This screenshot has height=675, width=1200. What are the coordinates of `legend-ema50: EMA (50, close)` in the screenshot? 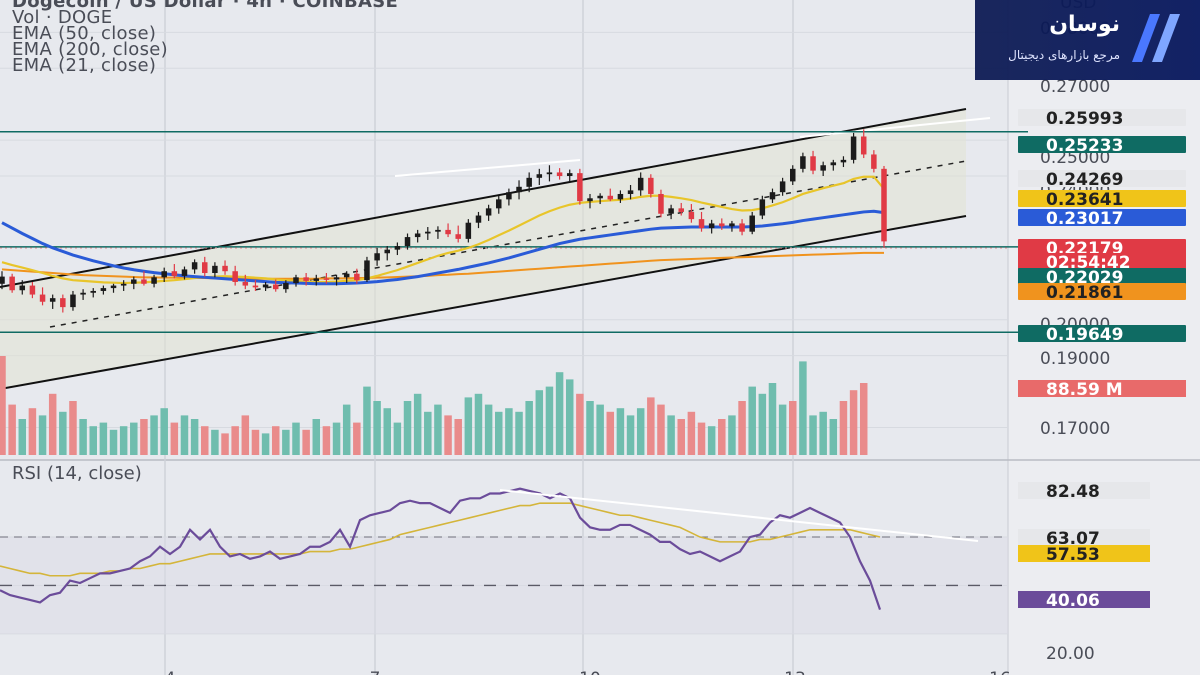 It's located at (84, 33).